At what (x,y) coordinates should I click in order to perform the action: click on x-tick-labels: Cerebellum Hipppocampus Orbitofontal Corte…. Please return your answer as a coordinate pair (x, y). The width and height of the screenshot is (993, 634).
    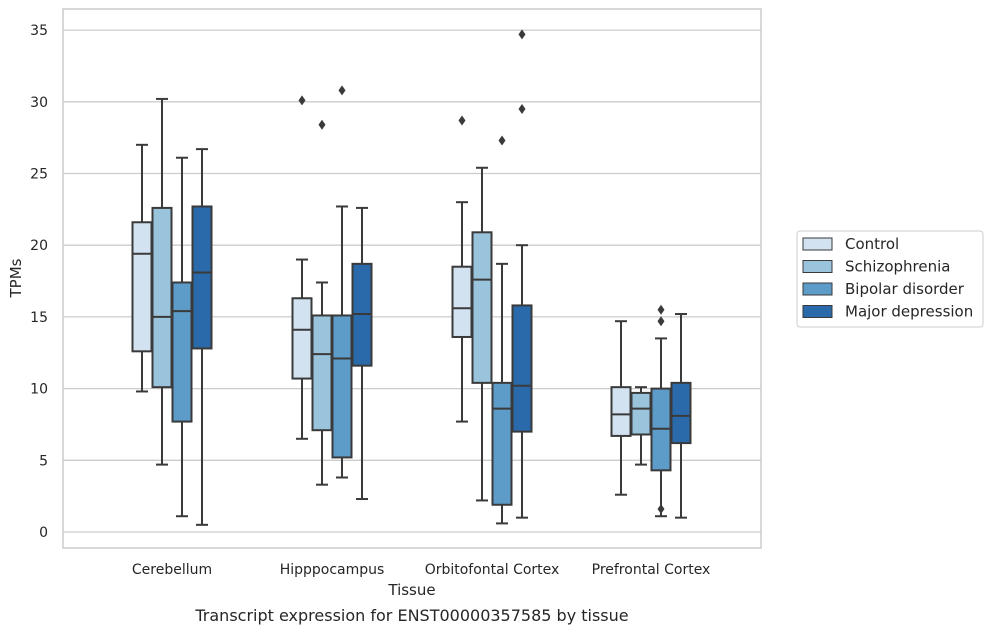
    Looking at the image, I should click on (421, 570).